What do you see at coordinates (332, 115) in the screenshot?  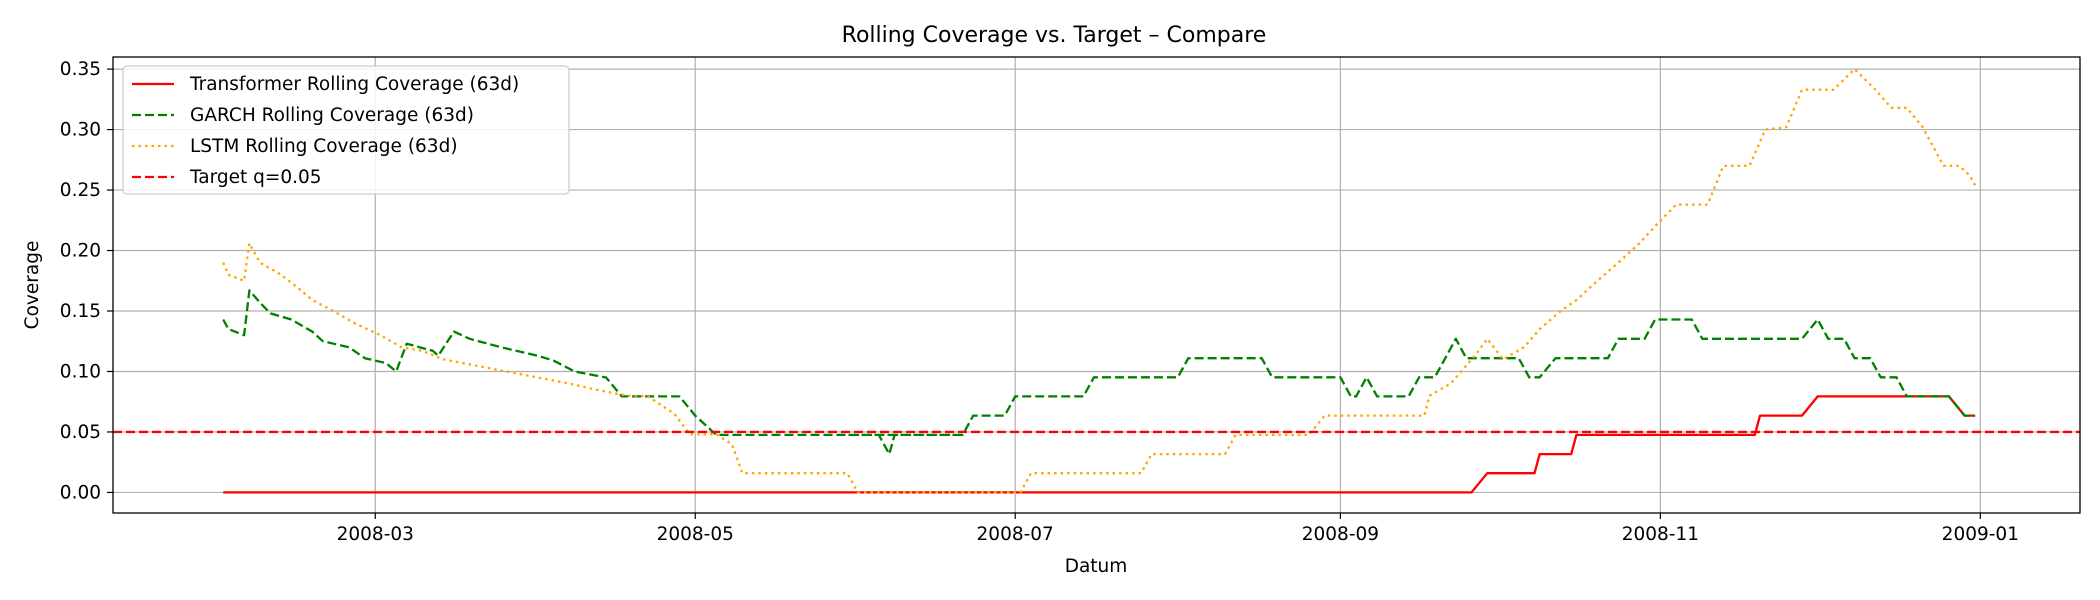 I see `legend-label-garch: GARCH Rolling Coverage (63d)` at bounding box center [332, 115].